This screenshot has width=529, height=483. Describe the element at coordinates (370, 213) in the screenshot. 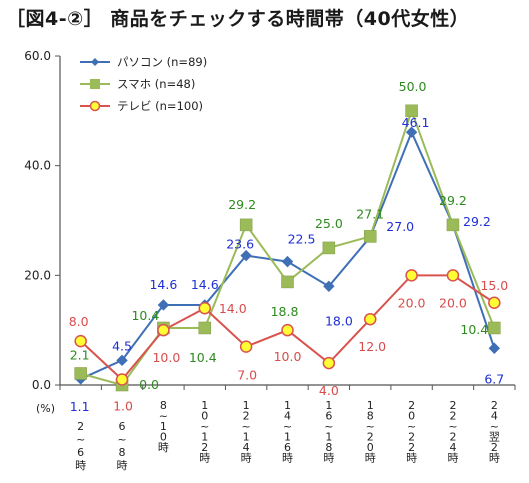

I see `series-2-data-label: 27.1` at that location.